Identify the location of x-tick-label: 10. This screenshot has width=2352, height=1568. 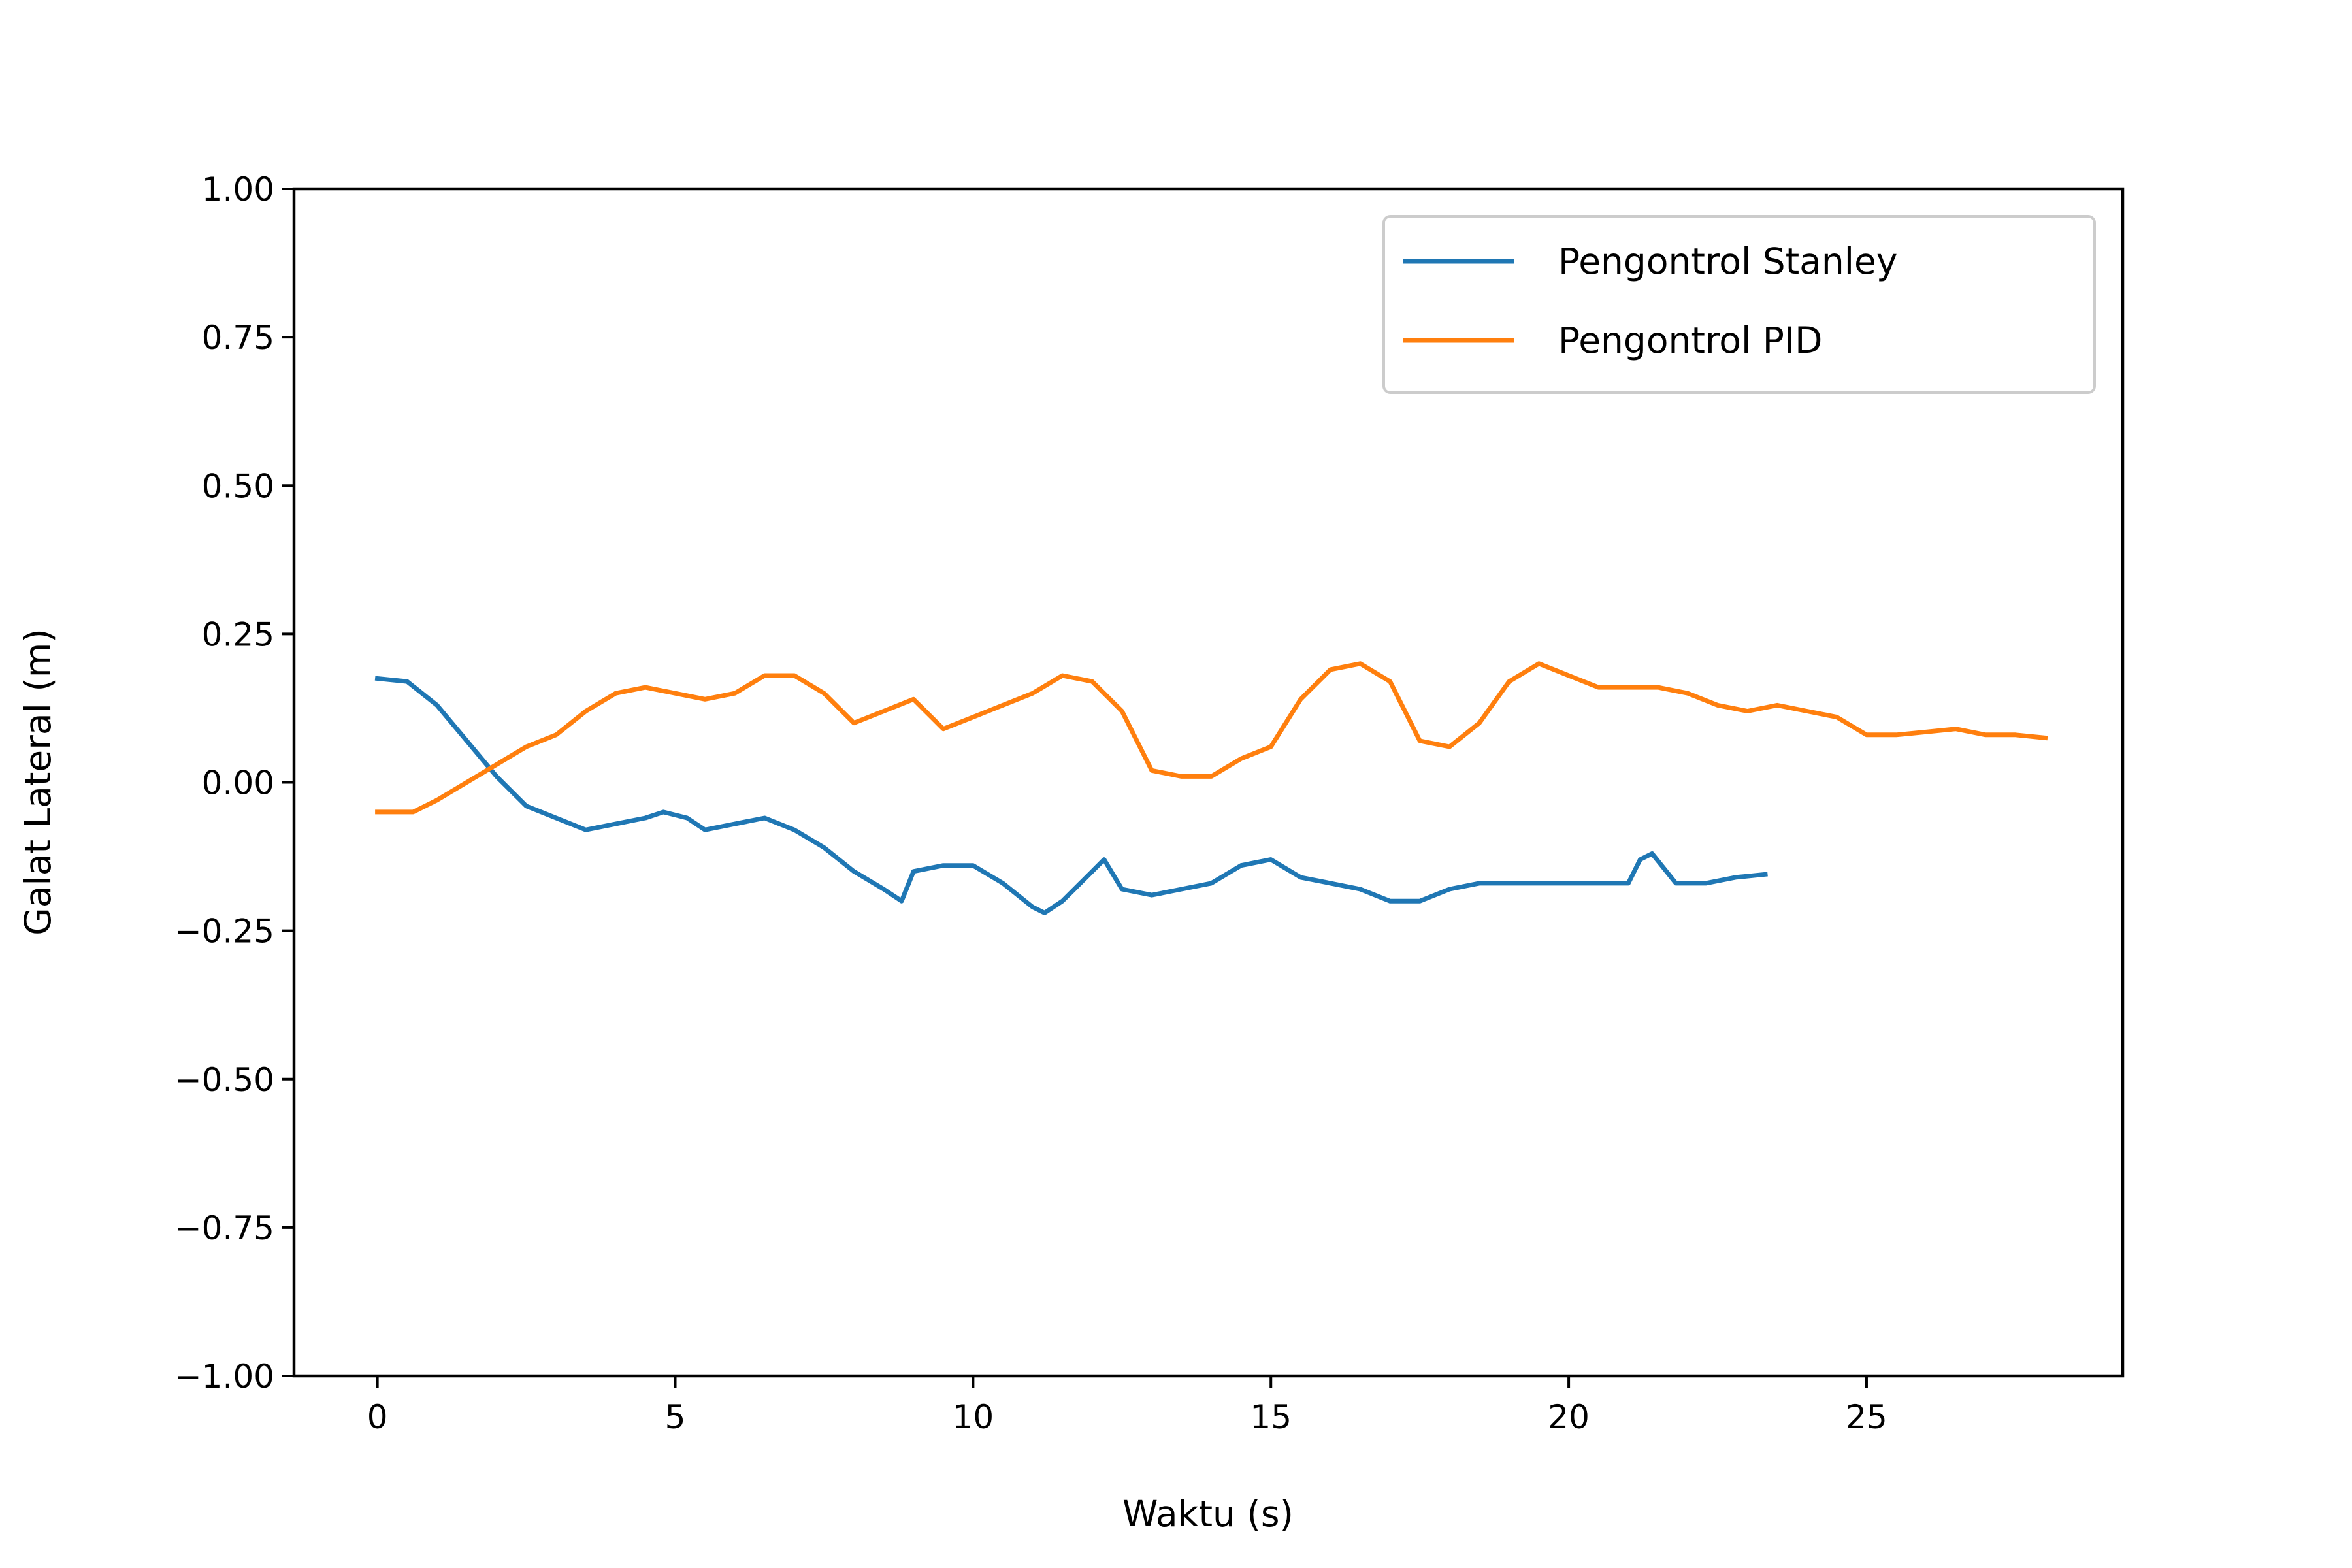
(973, 1417).